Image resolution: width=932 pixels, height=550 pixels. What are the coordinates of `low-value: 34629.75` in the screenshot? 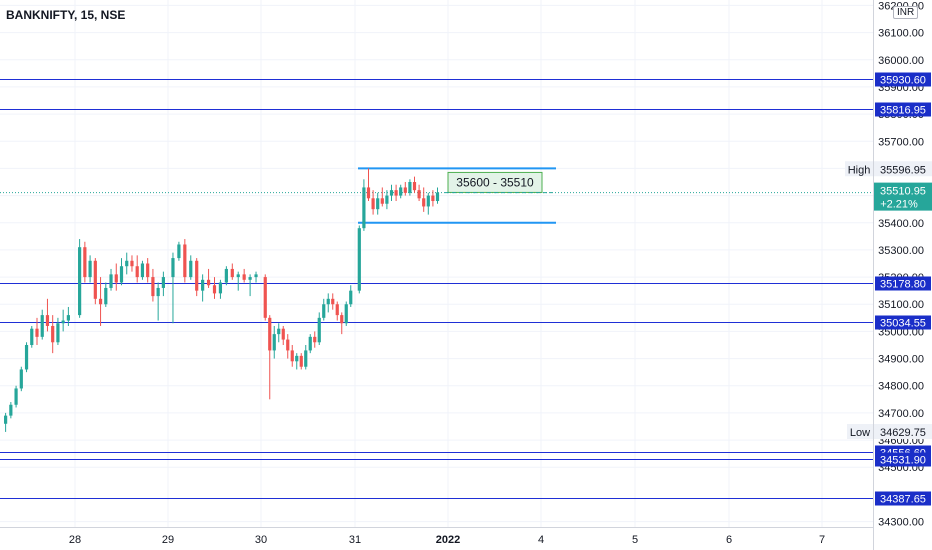 It's located at (903, 433).